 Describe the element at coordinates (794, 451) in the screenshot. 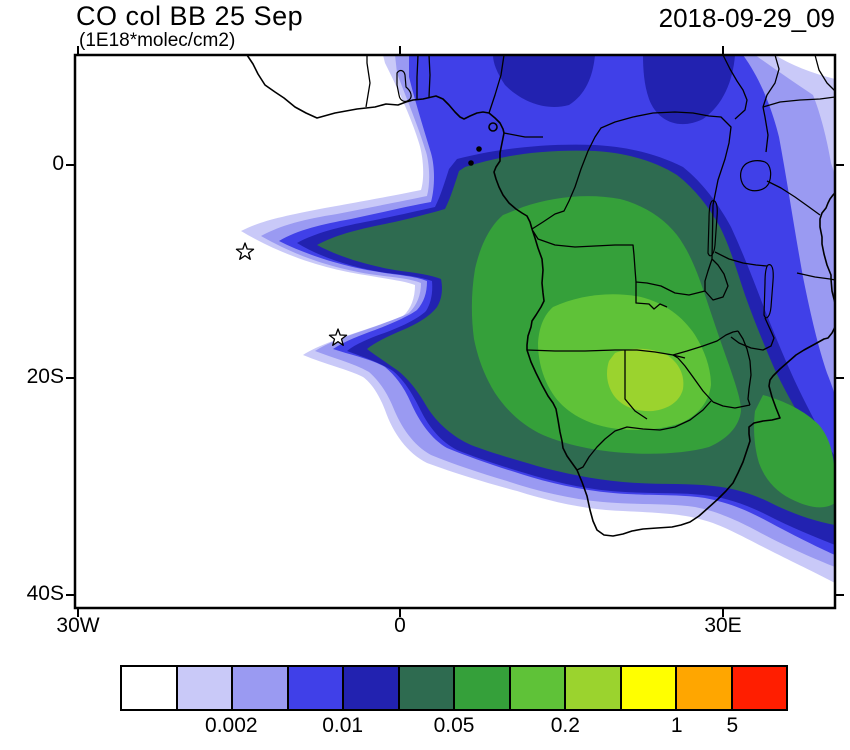

I see `contour-level-6-southeast-blob` at that location.